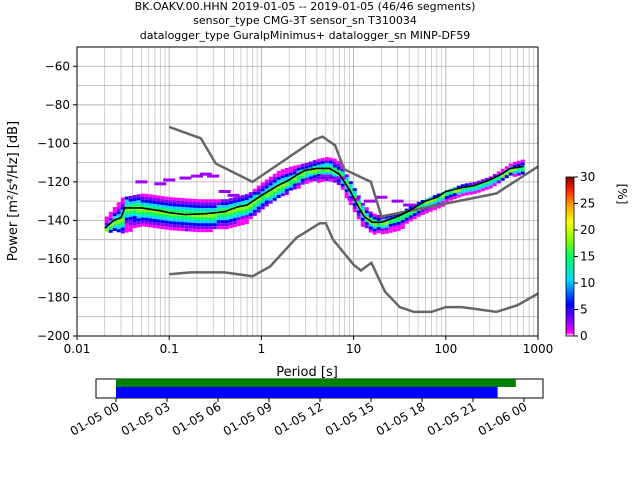  Describe the element at coordinates (452, 418) in the screenshot. I see `timeline-tick-label: 01-05 21` at that location.